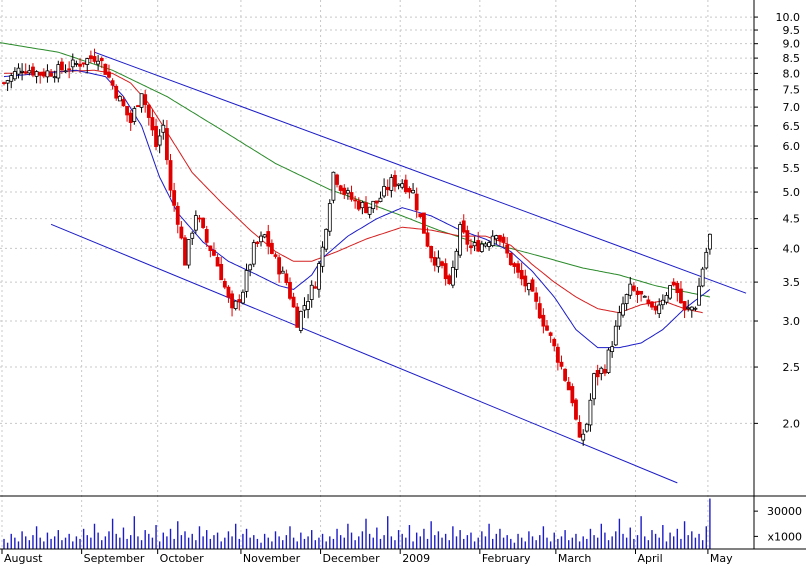 This screenshot has width=806, height=570. I want to click on y-tick-label: 3.0, so click(792, 321).